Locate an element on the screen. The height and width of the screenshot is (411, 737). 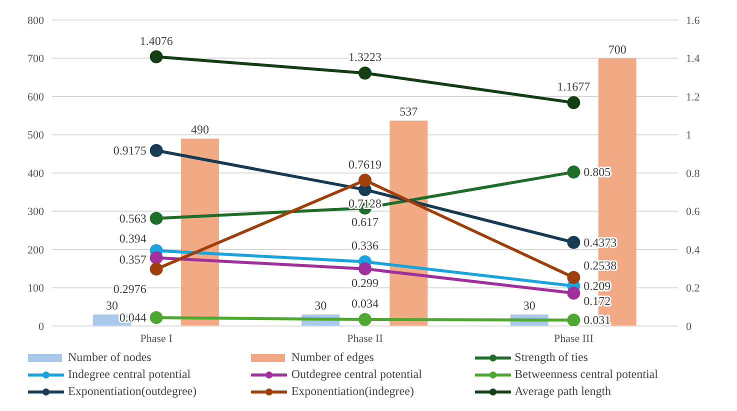
legend-label: Number of edges is located at coordinates (332, 357).